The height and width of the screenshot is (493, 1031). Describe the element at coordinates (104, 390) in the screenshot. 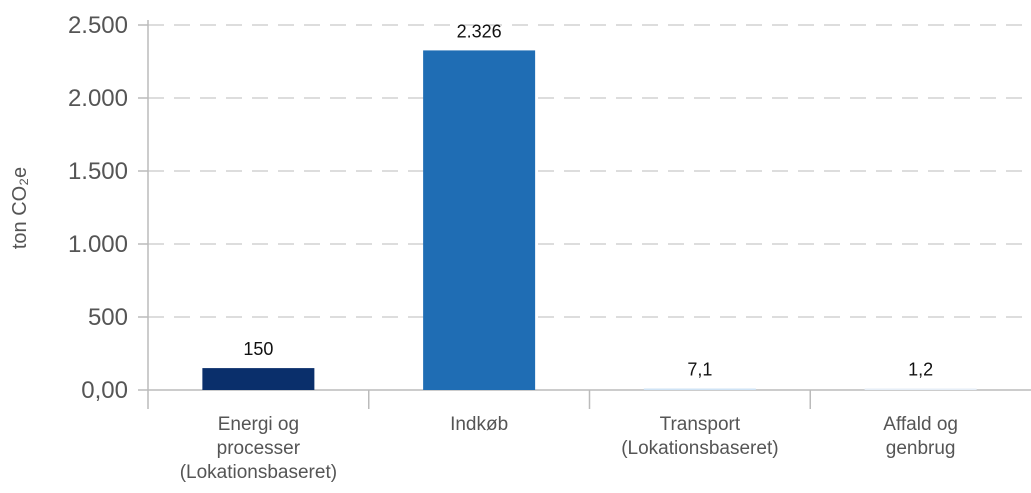

I see `y-tick-label: 0,00` at that location.